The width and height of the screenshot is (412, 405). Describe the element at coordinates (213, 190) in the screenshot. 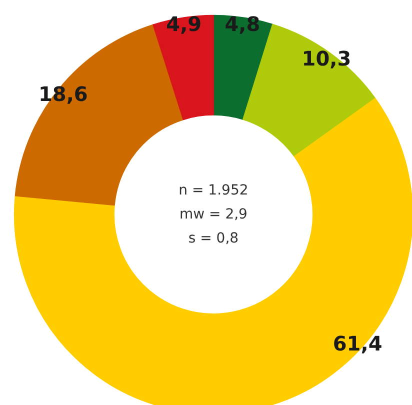

I see `text: n = 1.952` at that location.